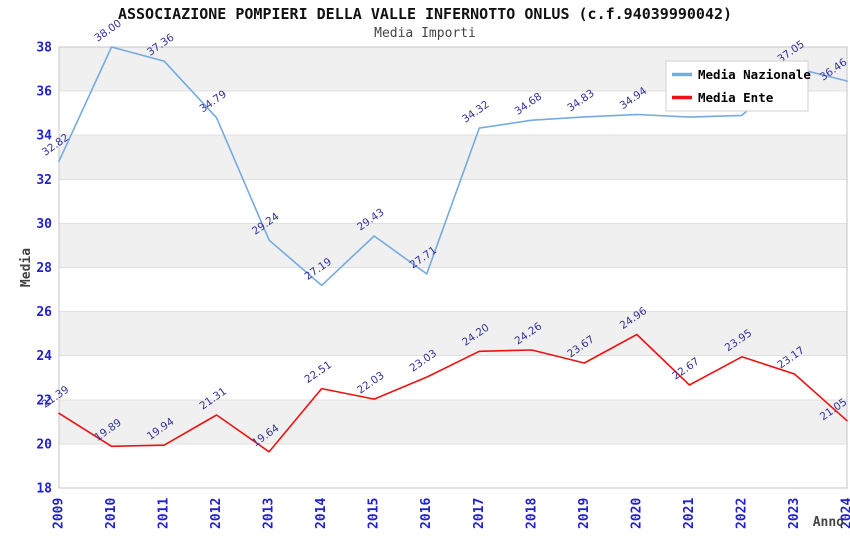  I want to click on data-label: 22.51, so click(319, 372).